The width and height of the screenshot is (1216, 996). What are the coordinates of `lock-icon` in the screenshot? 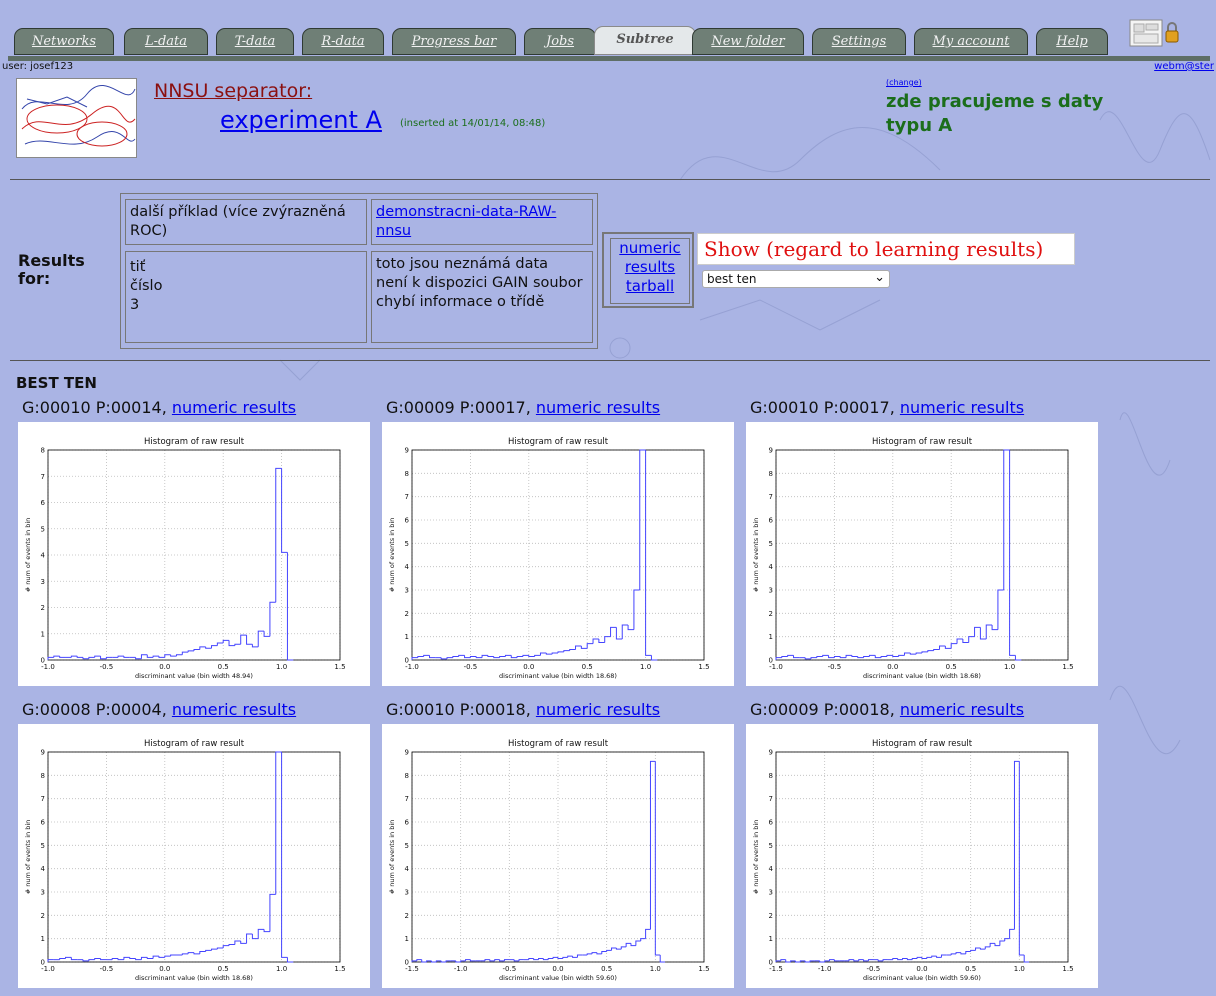 It's located at (1155, 34).